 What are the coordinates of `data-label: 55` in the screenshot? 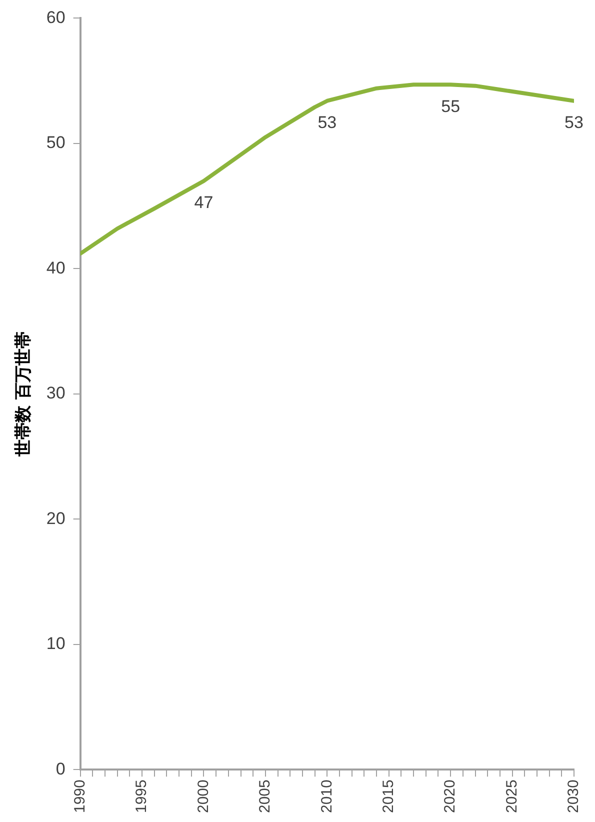 It's located at (450, 106).